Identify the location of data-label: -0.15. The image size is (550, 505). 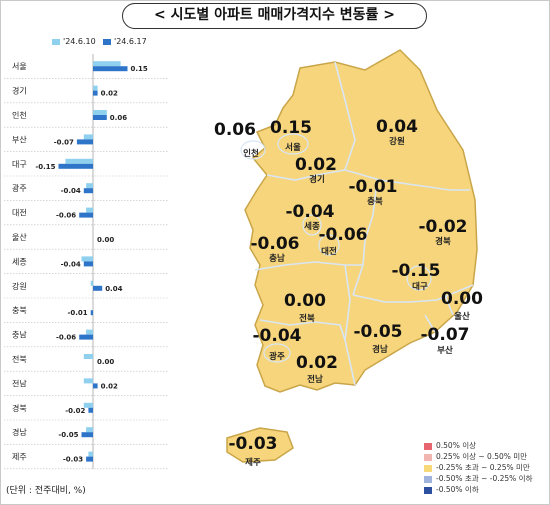
(45, 167).